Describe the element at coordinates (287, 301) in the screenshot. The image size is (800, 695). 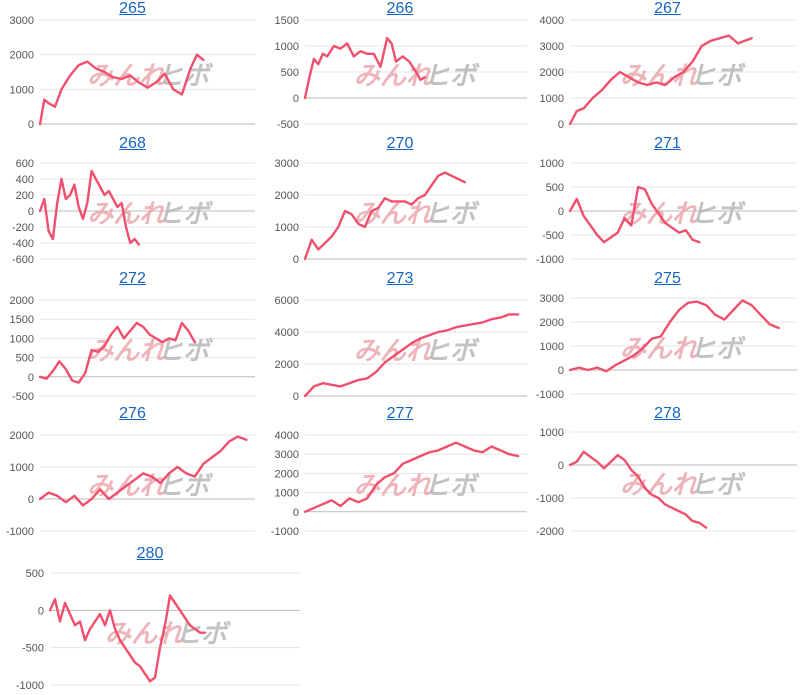
I see `y-tick-label: 6000` at that location.